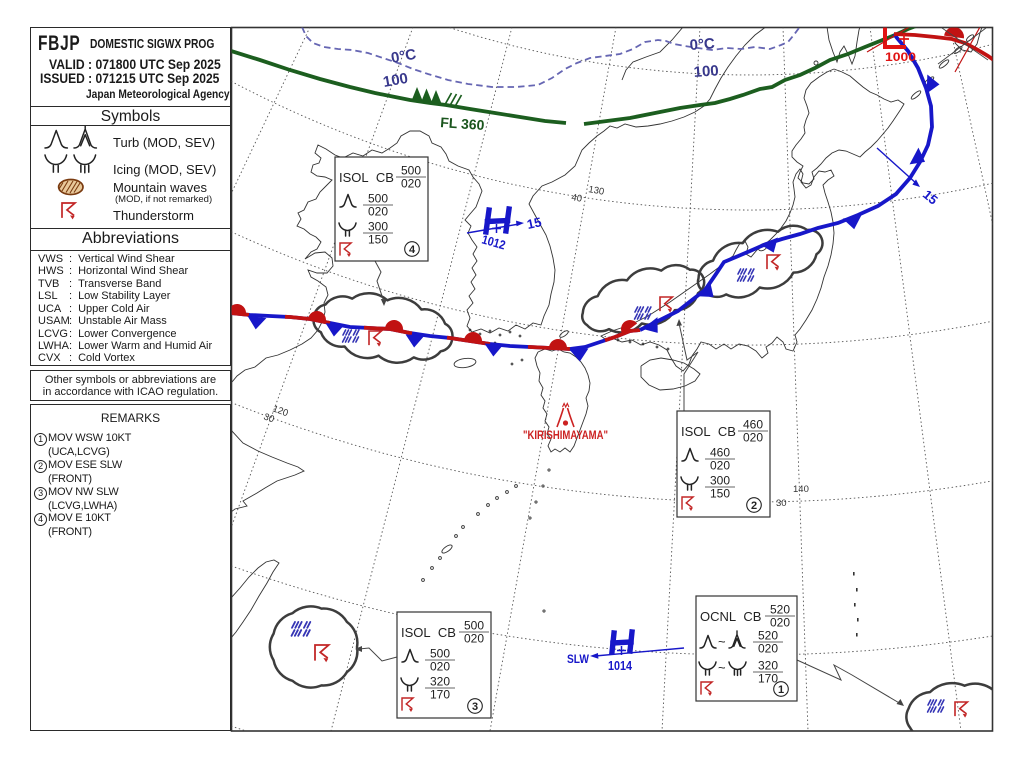  What do you see at coordinates (475, 707) in the screenshot?
I see `svg-text: 3` at bounding box center [475, 707].